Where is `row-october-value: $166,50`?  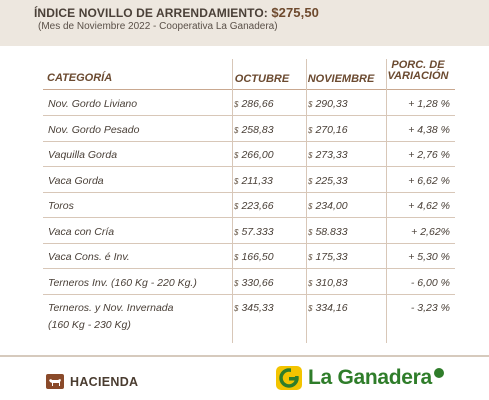
row-october-value: $166,50 is located at coordinates (266, 257).